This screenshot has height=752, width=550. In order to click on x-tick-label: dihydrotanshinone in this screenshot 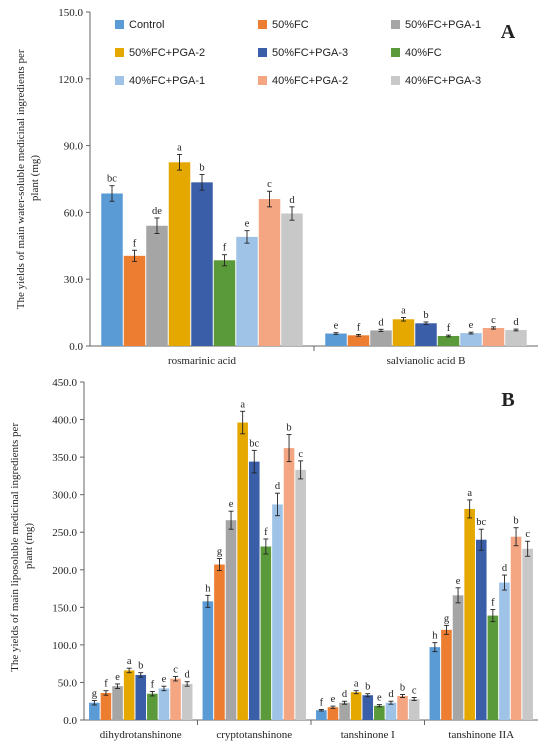, I will do `click(141, 735)`.